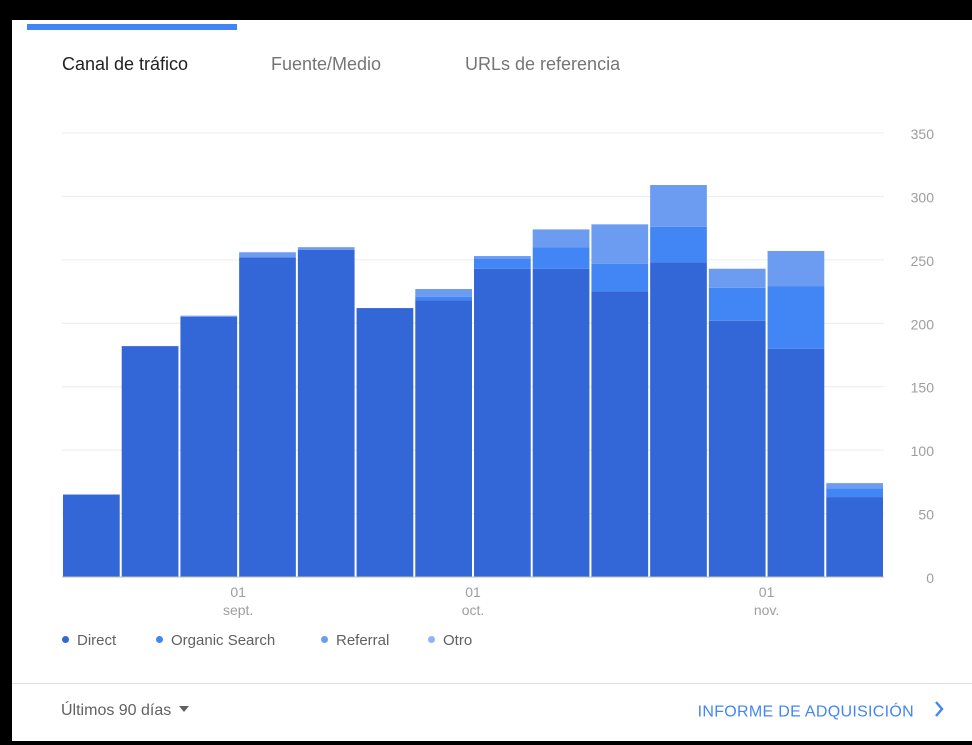 The image size is (972, 745). I want to click on y-tick-label: 50, so click(926, 515).